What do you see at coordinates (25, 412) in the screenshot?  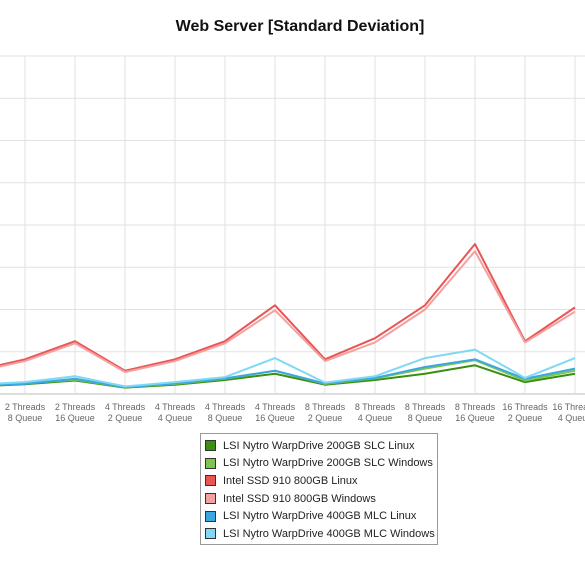 I see `x-tick-label: 2 Threads 8 Queue` at bounding box center [25, 412].